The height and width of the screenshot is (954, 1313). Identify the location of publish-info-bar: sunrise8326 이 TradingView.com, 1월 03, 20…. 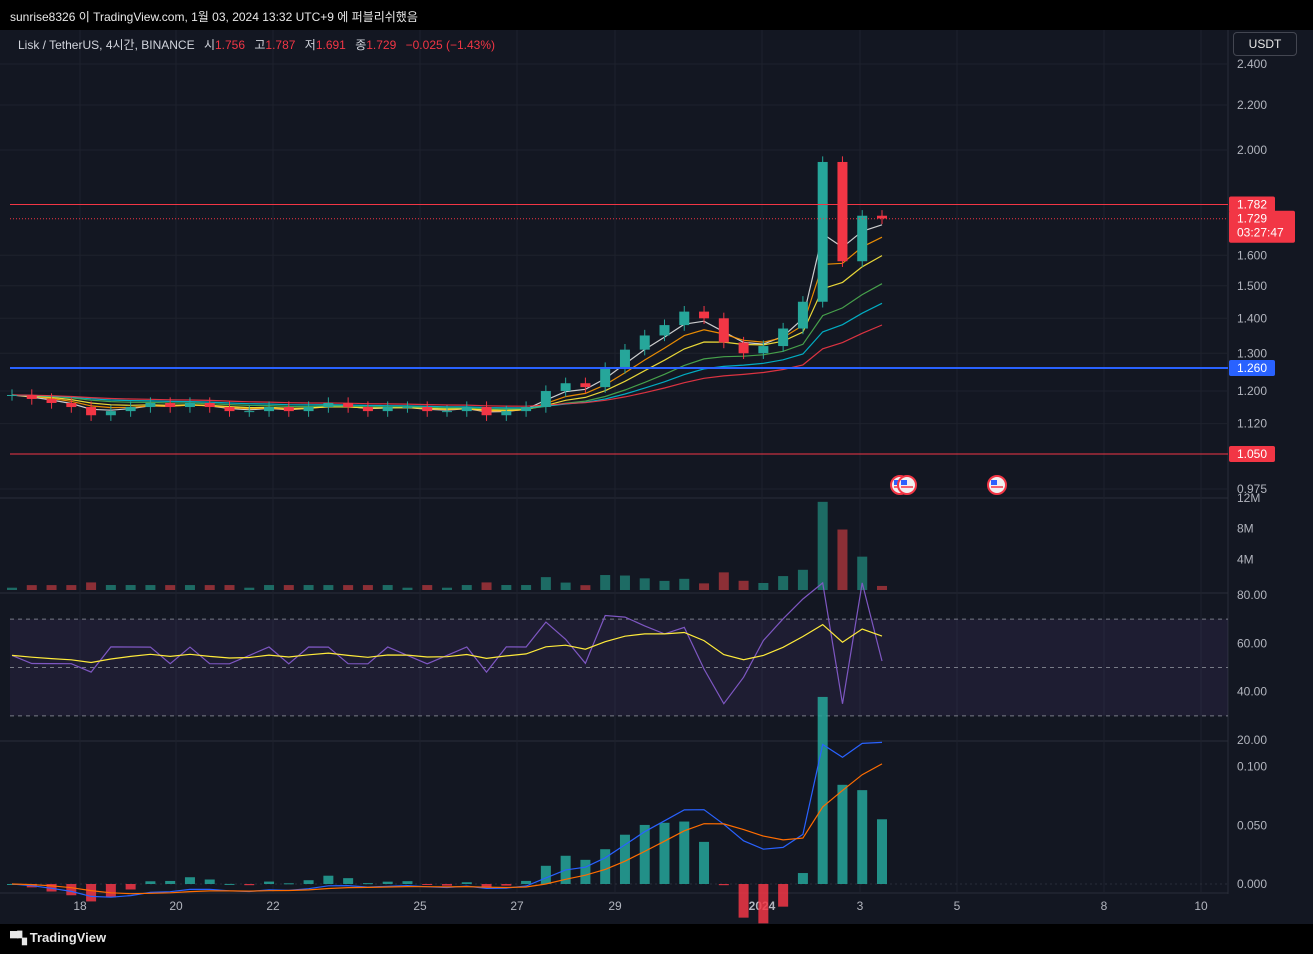
(656, 15).